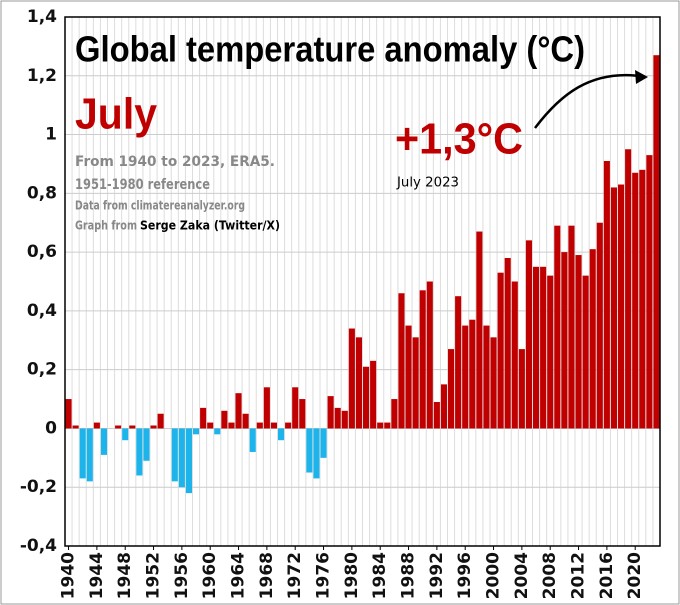  What do you see at coordinates (106, 226) in the screenshot?
I see `annotation-credit-prefix: Graph from` at bounding box center [106, 226].